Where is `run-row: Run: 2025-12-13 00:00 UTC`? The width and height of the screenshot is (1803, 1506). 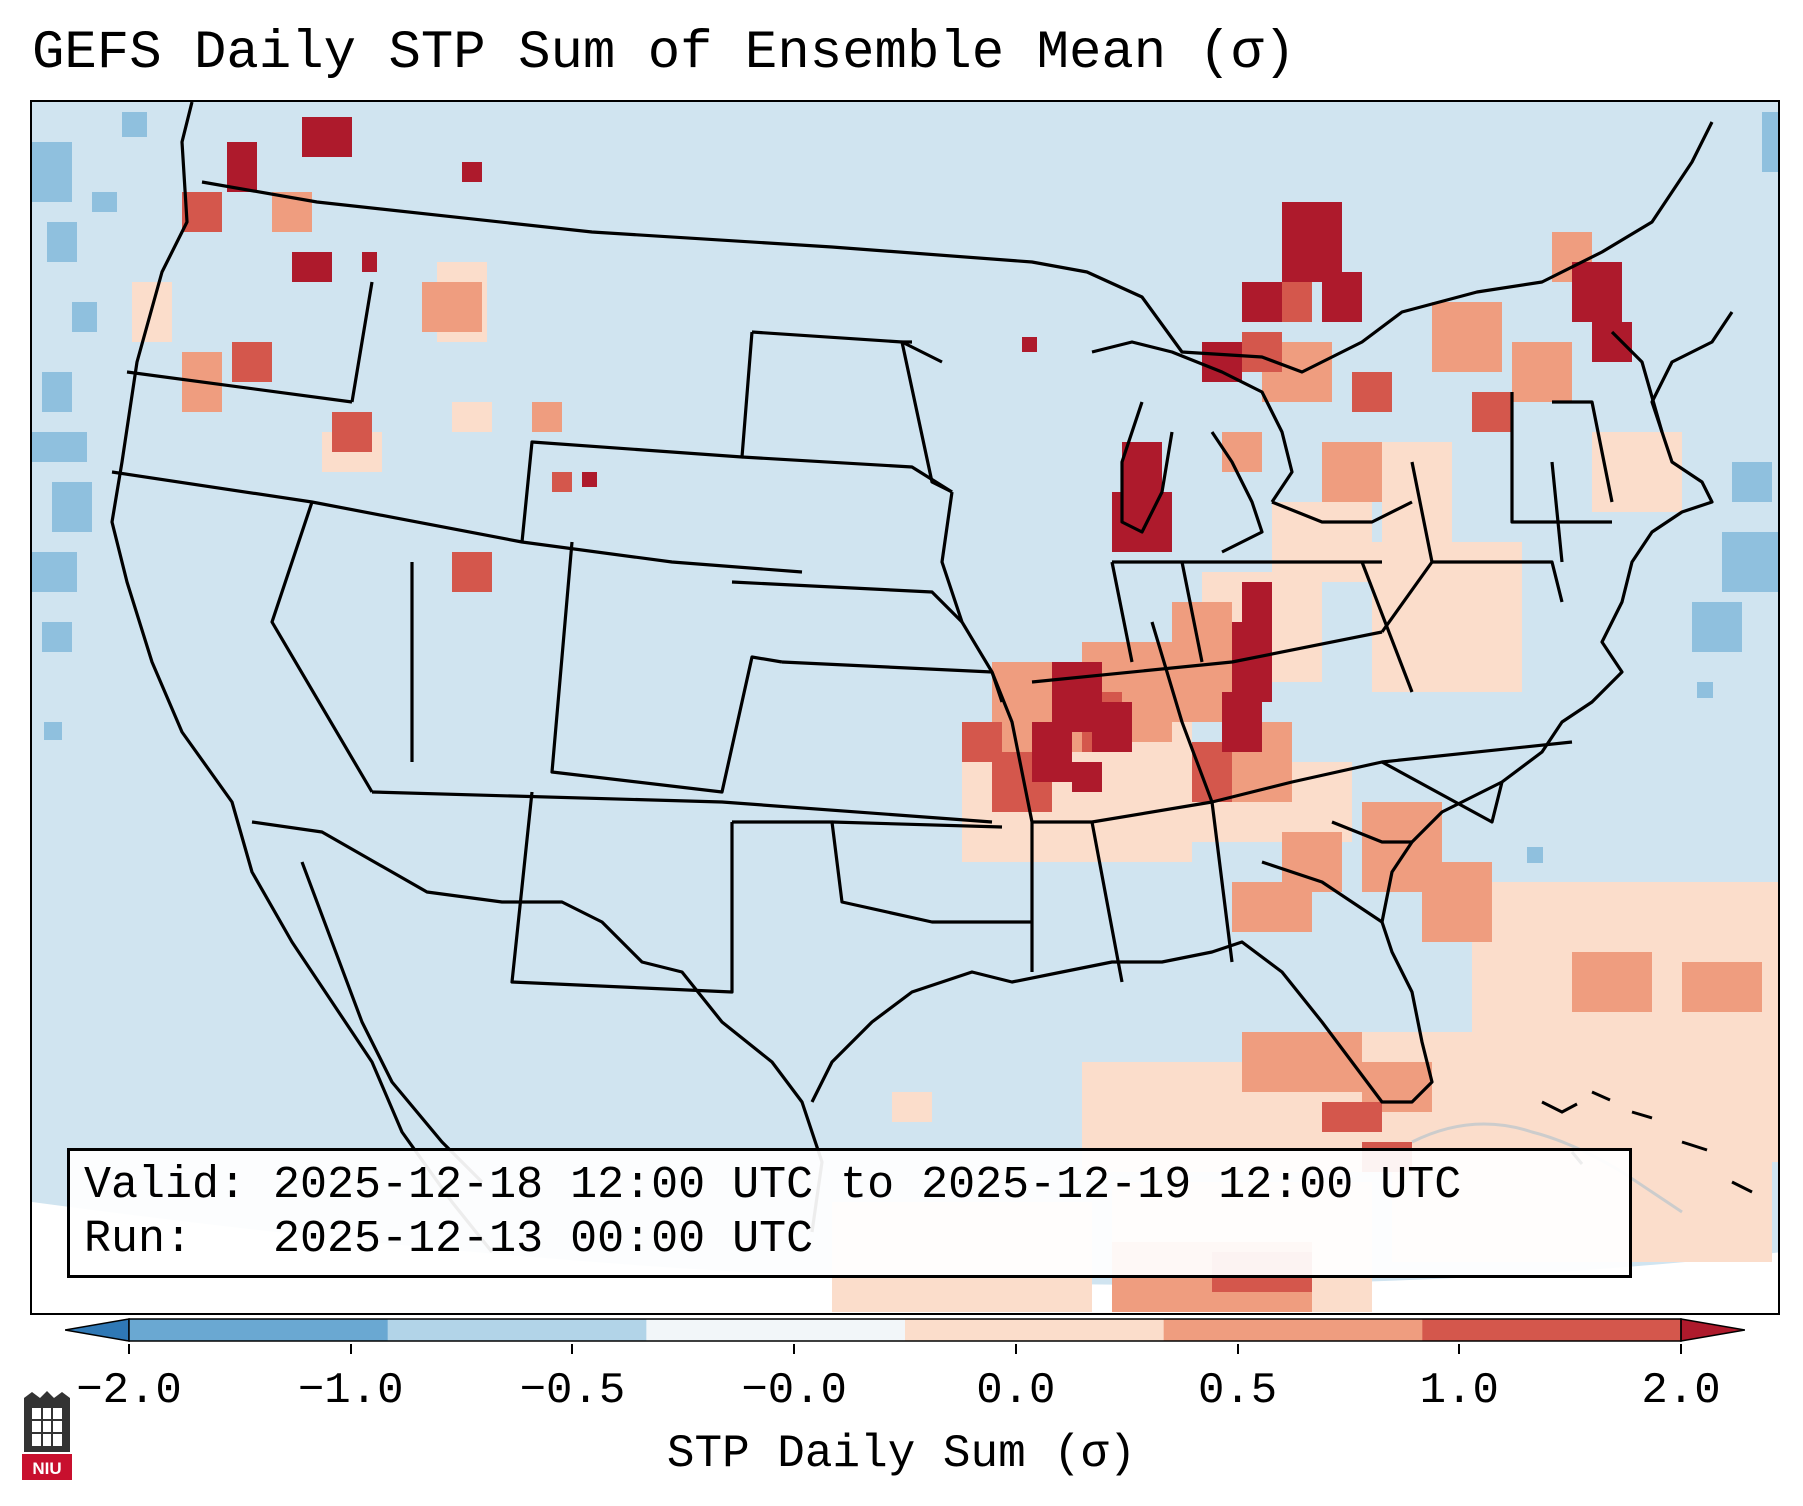 run-row: Run: 2025-12-13 00:00 UTC is located at coordinates (849, 1240).